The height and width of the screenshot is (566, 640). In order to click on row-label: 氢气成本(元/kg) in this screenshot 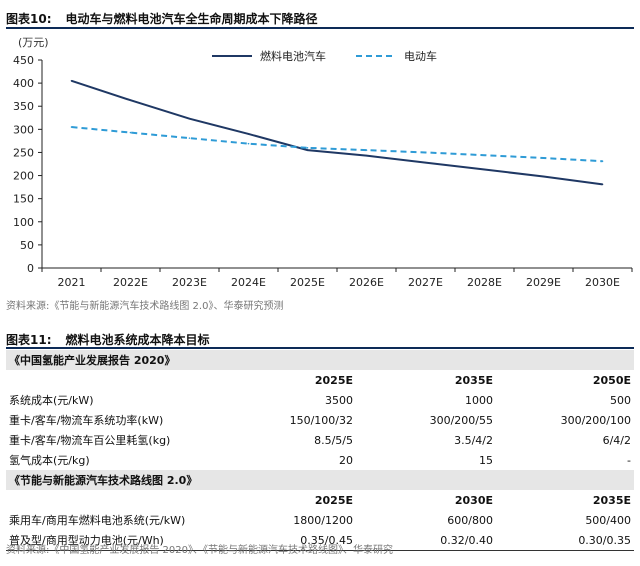, I will do `click(49, 460)`.